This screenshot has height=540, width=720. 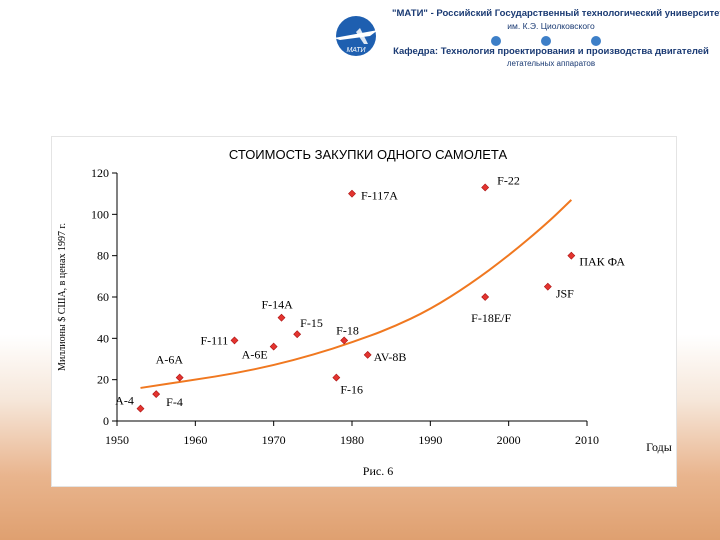 I want to click on y-axis-label: Миллионы $ США, в ценах 1997 г., so click(x=62, y=297).